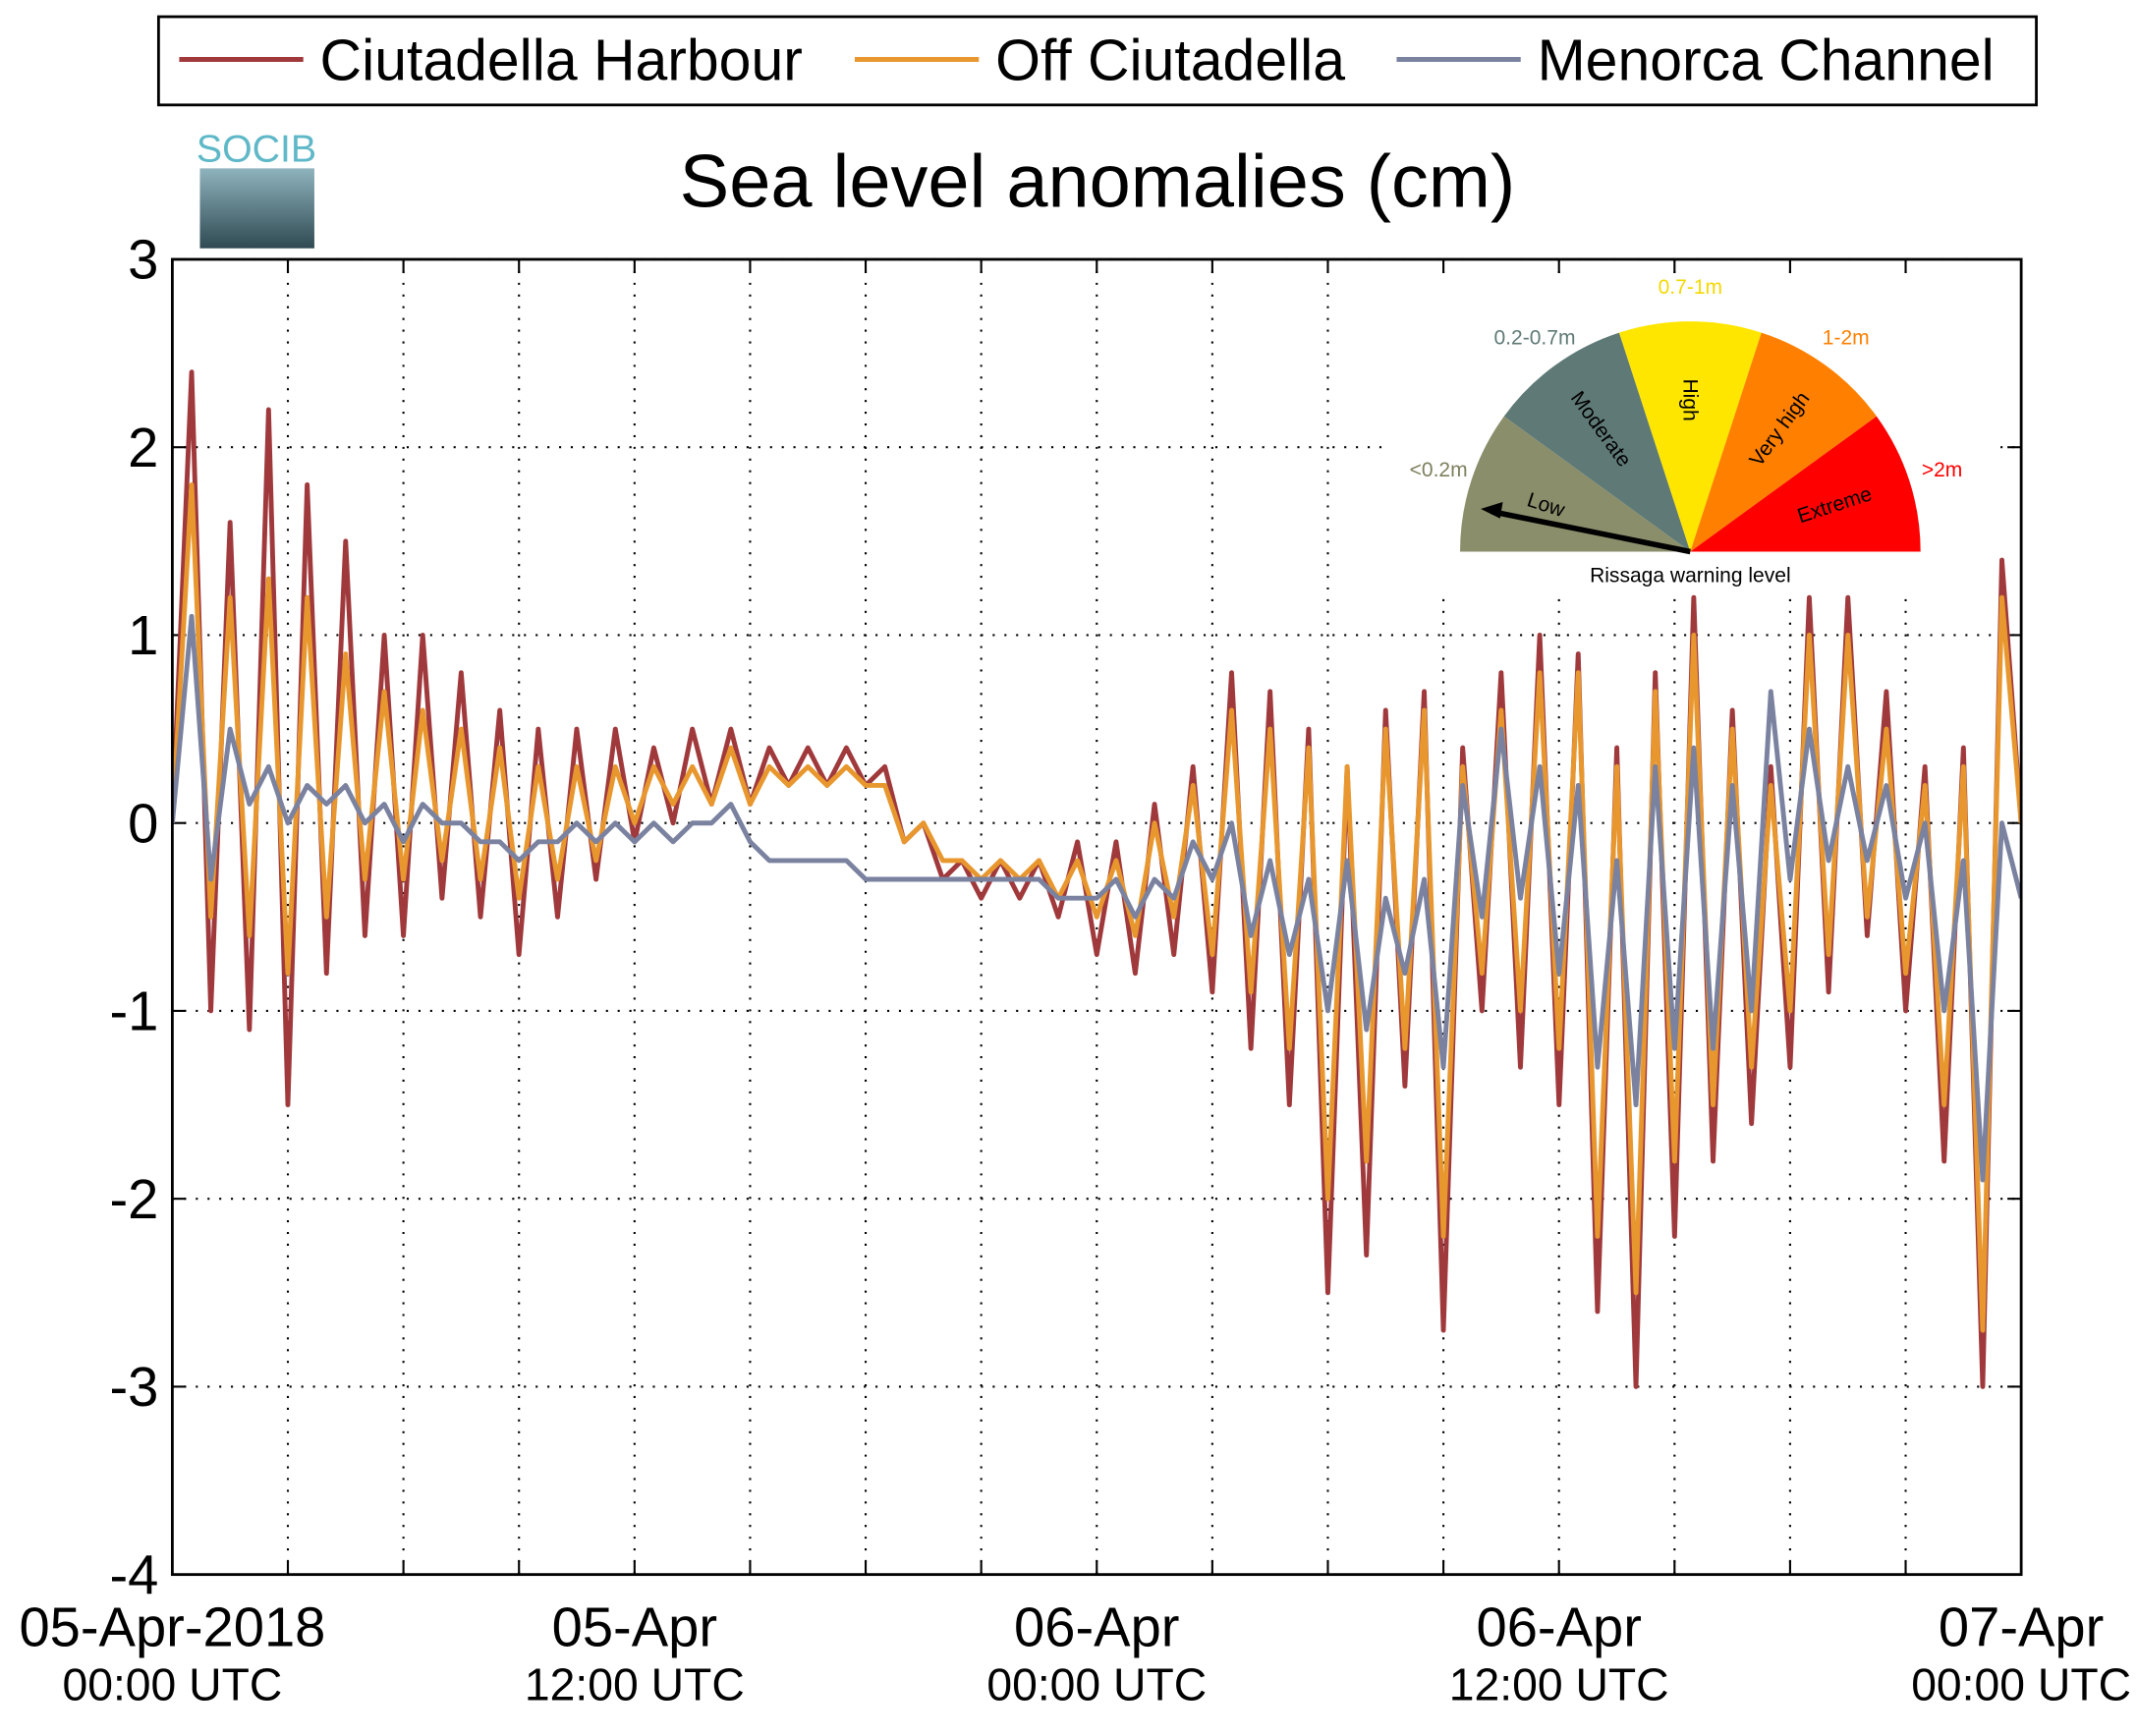  I want to click on chart-title: Sea level anomalies (cm), so click(1098, 182).